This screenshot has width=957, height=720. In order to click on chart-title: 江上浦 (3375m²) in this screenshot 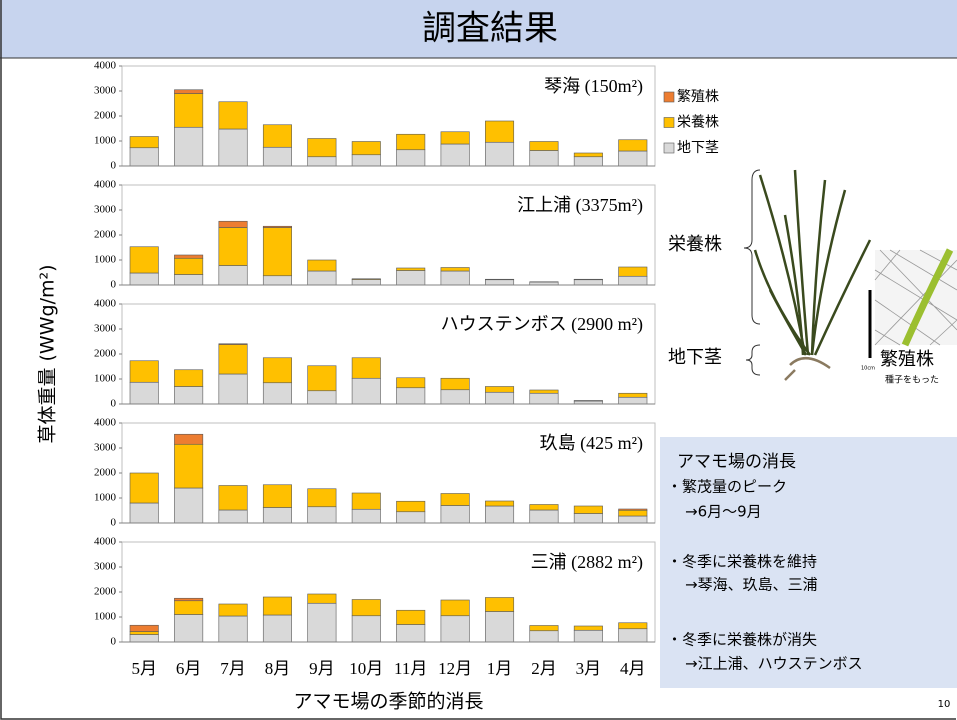, I will do `click(580, 205)`.